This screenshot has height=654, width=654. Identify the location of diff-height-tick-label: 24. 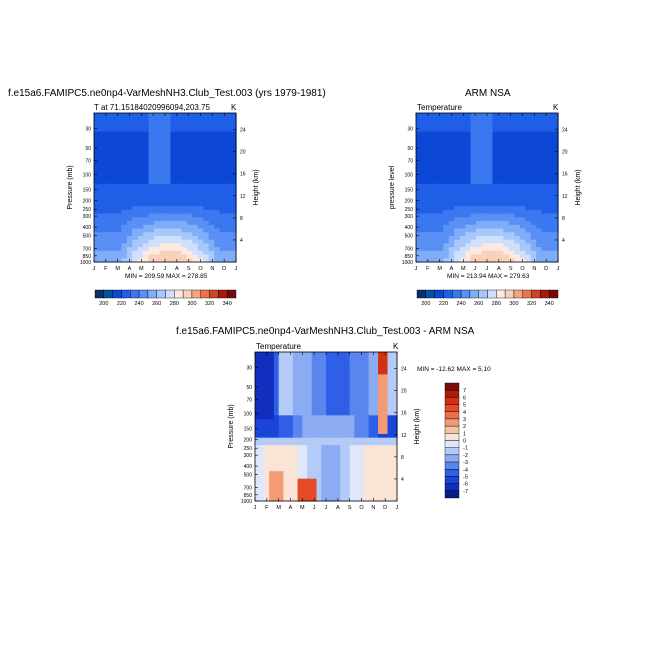
(404, 370).